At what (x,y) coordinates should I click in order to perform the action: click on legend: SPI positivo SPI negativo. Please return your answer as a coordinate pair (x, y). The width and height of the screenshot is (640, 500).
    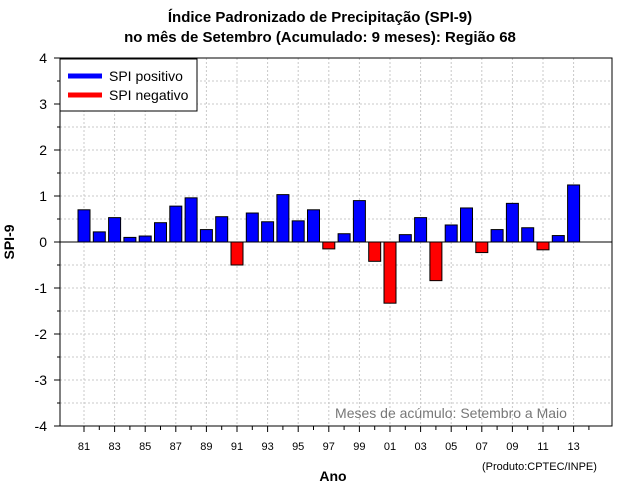
    Looking at the image, I should click on (128, 85).